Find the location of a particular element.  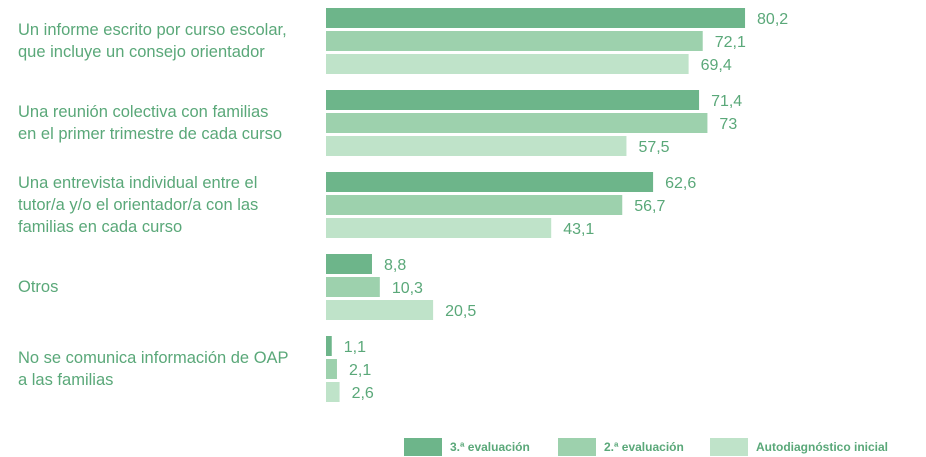

value-label: 69,4 is located at coordinates (716, 65).